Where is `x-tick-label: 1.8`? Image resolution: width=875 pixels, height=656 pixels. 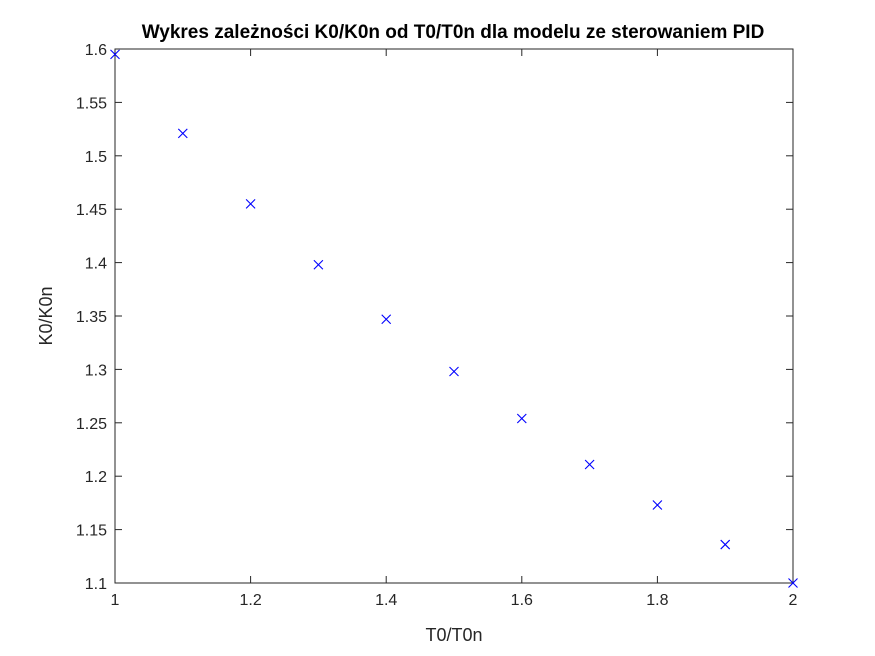
x-tick-label: 1.8 is located at coordinates (657, 600).